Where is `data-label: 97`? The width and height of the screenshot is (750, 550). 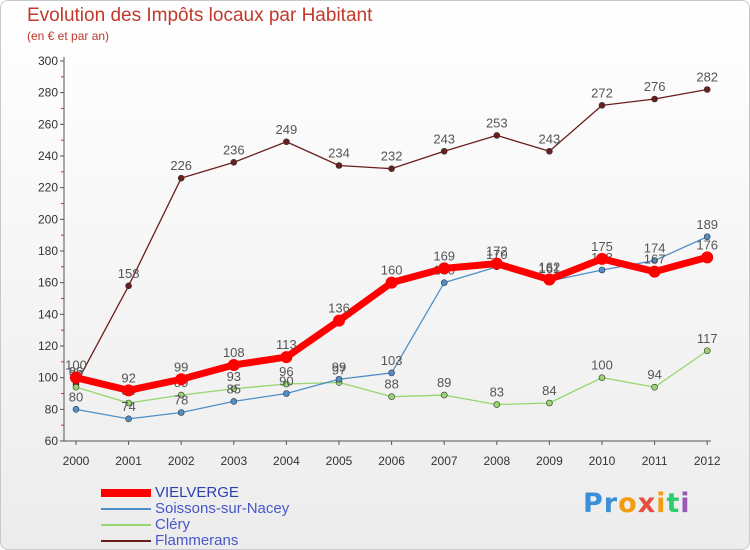 data-label: 97 is located at coordinates (339, 369).